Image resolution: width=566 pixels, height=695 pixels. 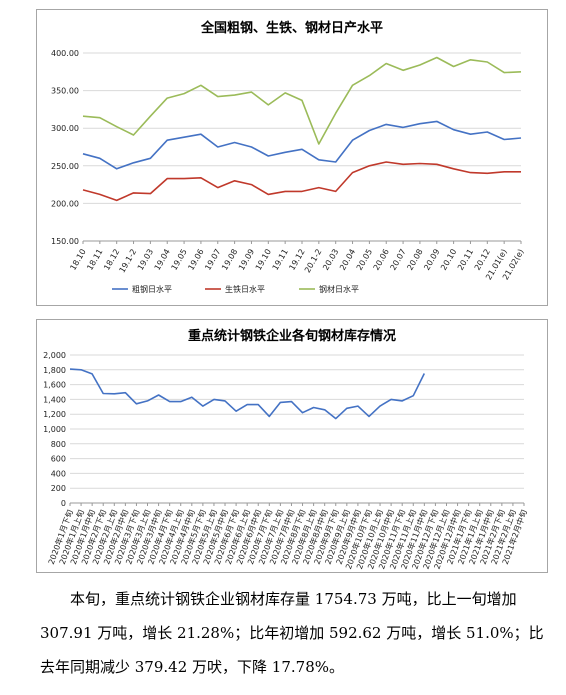 What do you see at coordinates (291, 28) in the screenshot?
I see `chart-title: 全国粗钢、生铁、钢材日产水平` at bounding box center [291, 28].